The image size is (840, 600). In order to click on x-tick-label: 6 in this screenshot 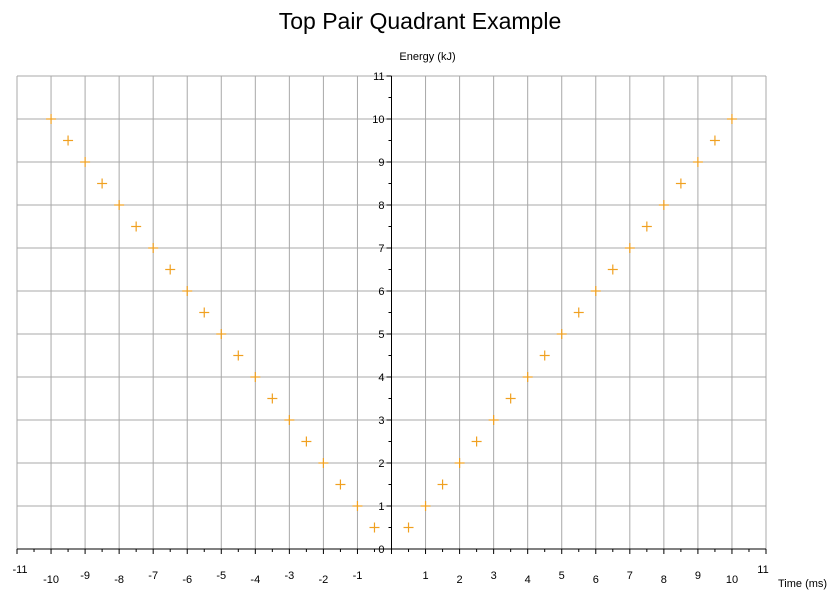, I will do `click(596, 580)`.